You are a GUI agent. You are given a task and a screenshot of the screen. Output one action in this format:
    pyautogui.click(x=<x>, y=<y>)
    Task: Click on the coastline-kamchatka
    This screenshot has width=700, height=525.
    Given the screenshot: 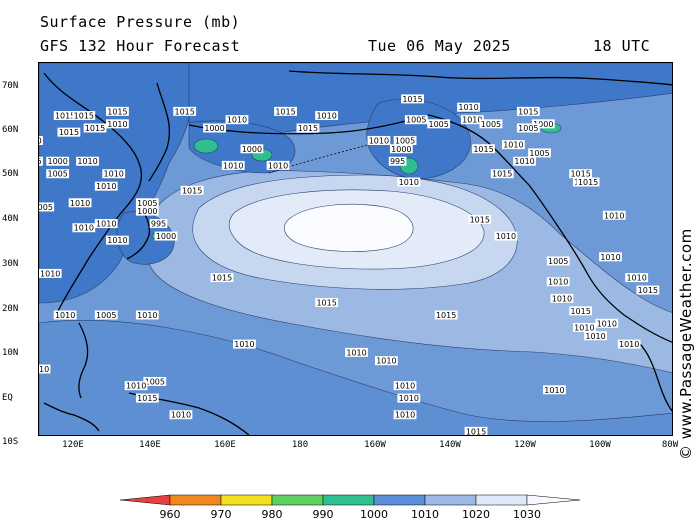 What is the action you would take?
    pyautogui.click(x=159, y=132)
    